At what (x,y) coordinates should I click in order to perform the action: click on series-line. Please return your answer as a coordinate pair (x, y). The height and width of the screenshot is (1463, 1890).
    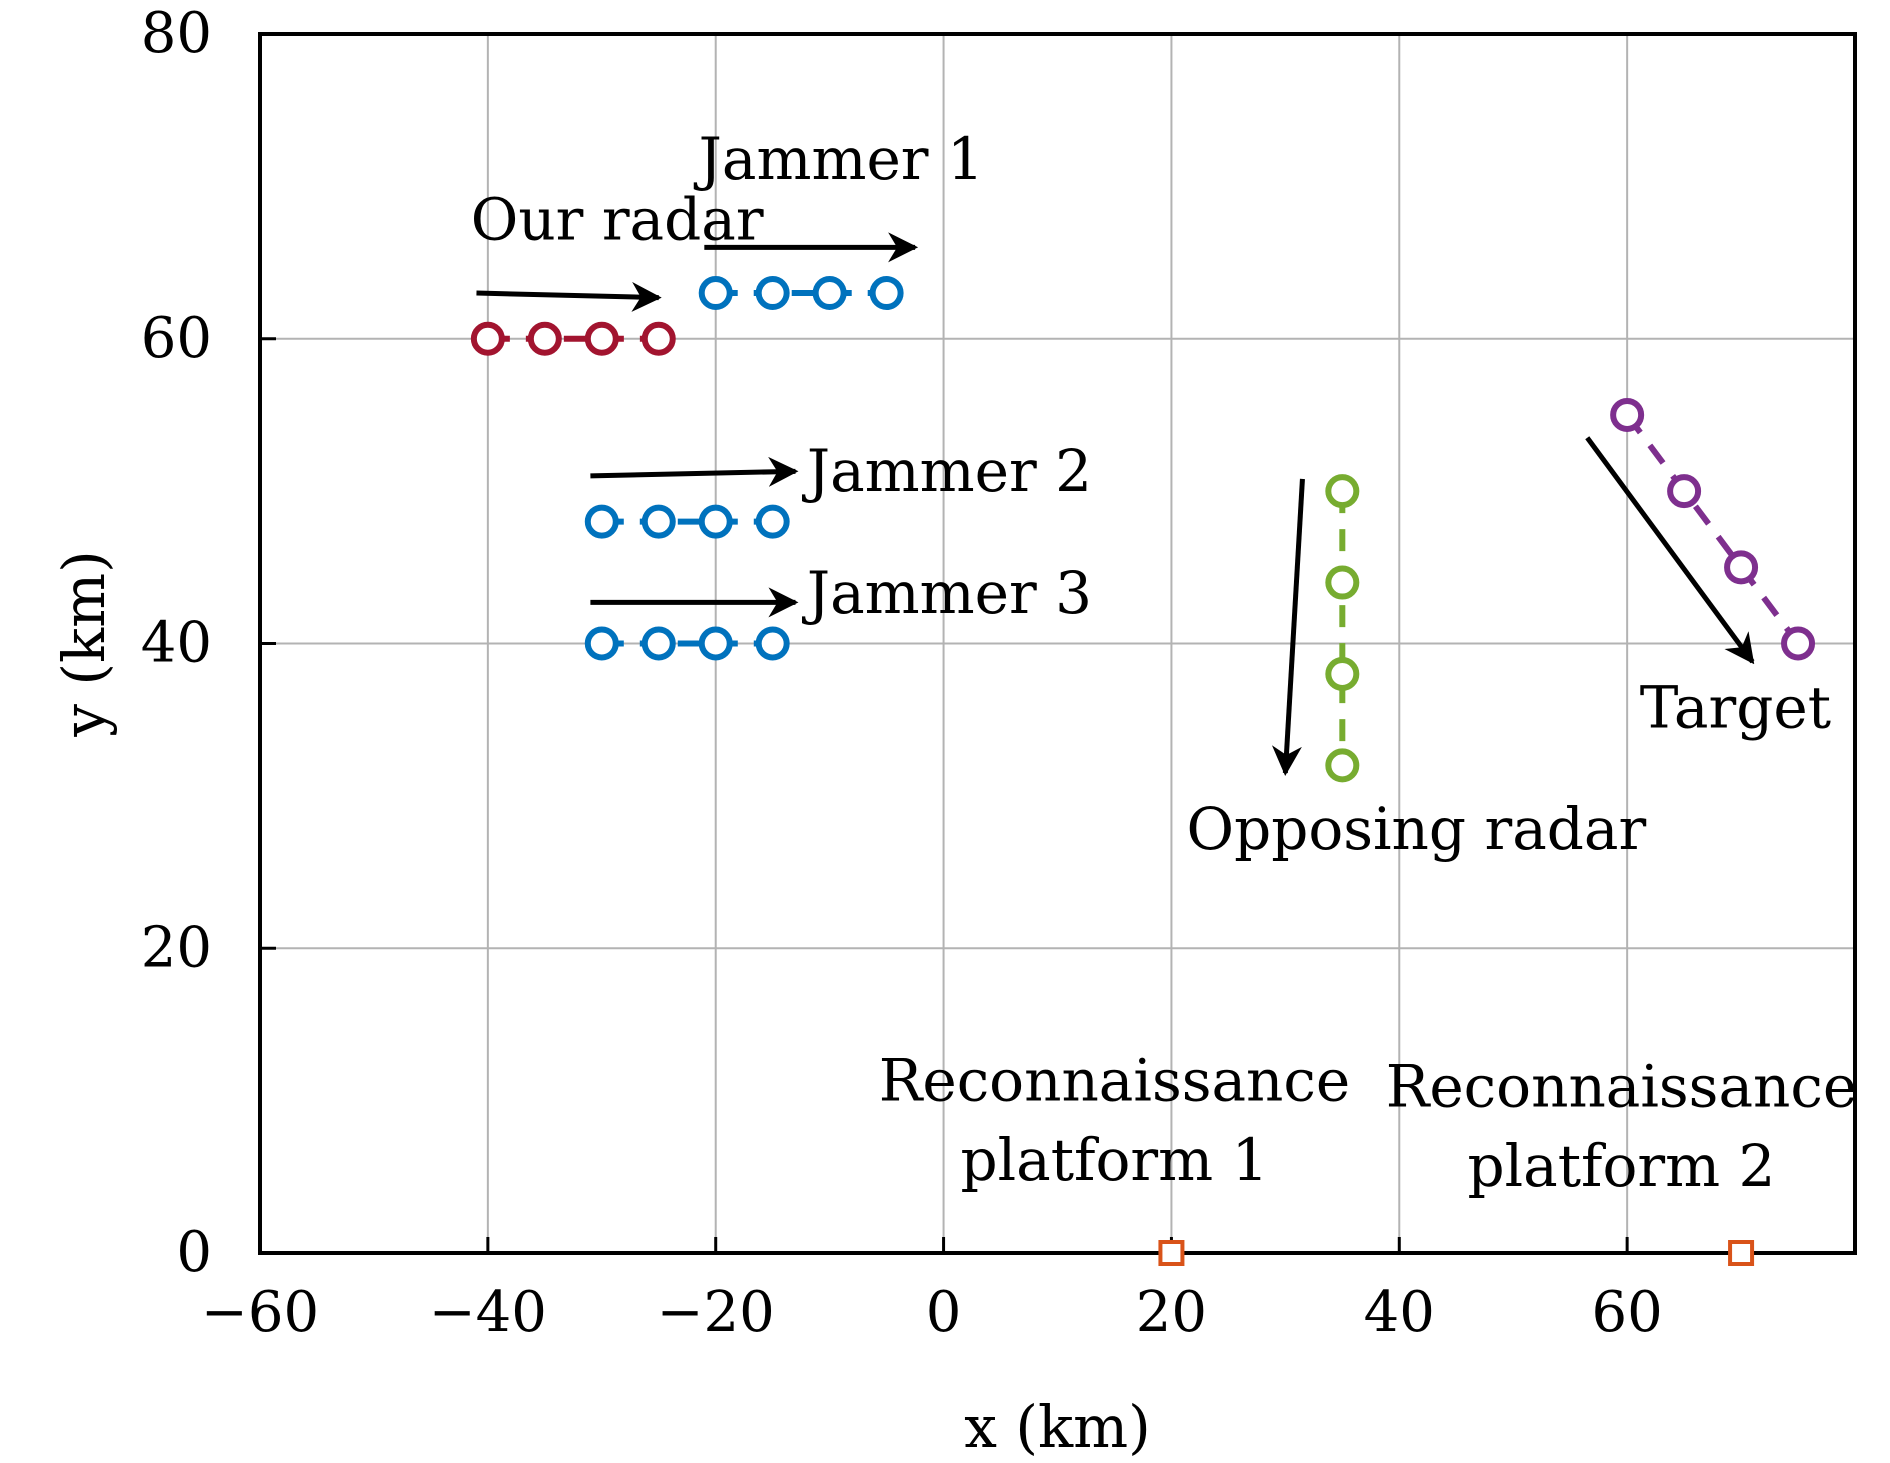
    Looking at the image, I should click on (1712, 529).